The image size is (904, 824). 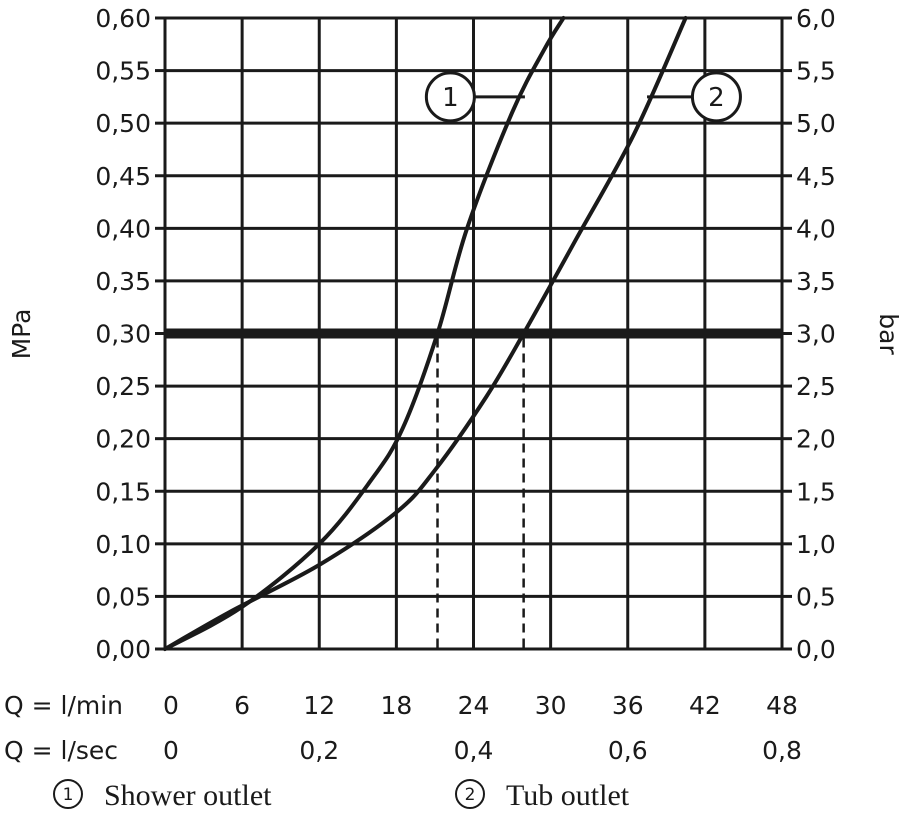 What do you see at coordinates (628, 750) in the screenshot?
I see `x-secondary-tick-label: 0,6` at bounding box center [628, 750].